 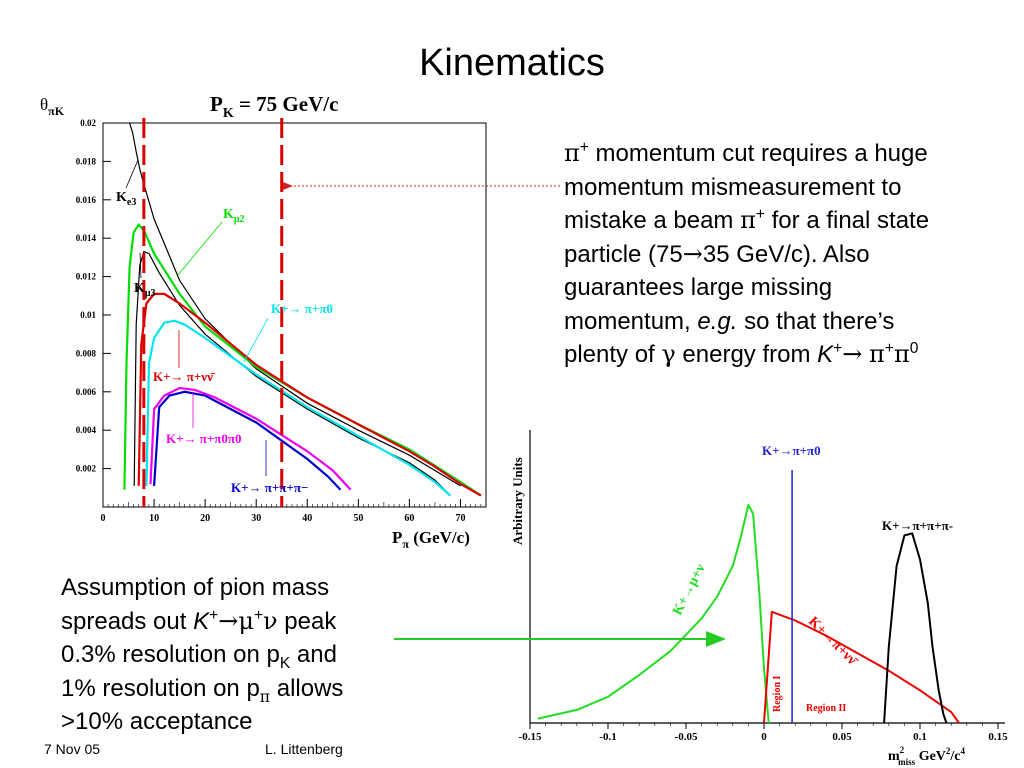 I want to click on y-tick-label: 0.014, so click(x=86, y=238).